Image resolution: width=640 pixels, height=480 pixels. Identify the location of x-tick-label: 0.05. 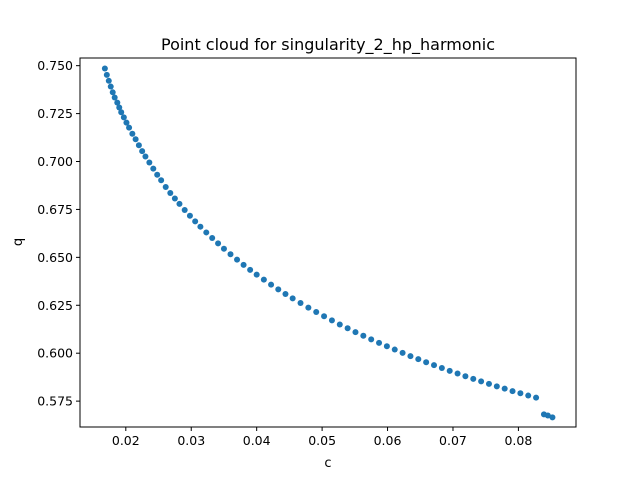
(322, 440).